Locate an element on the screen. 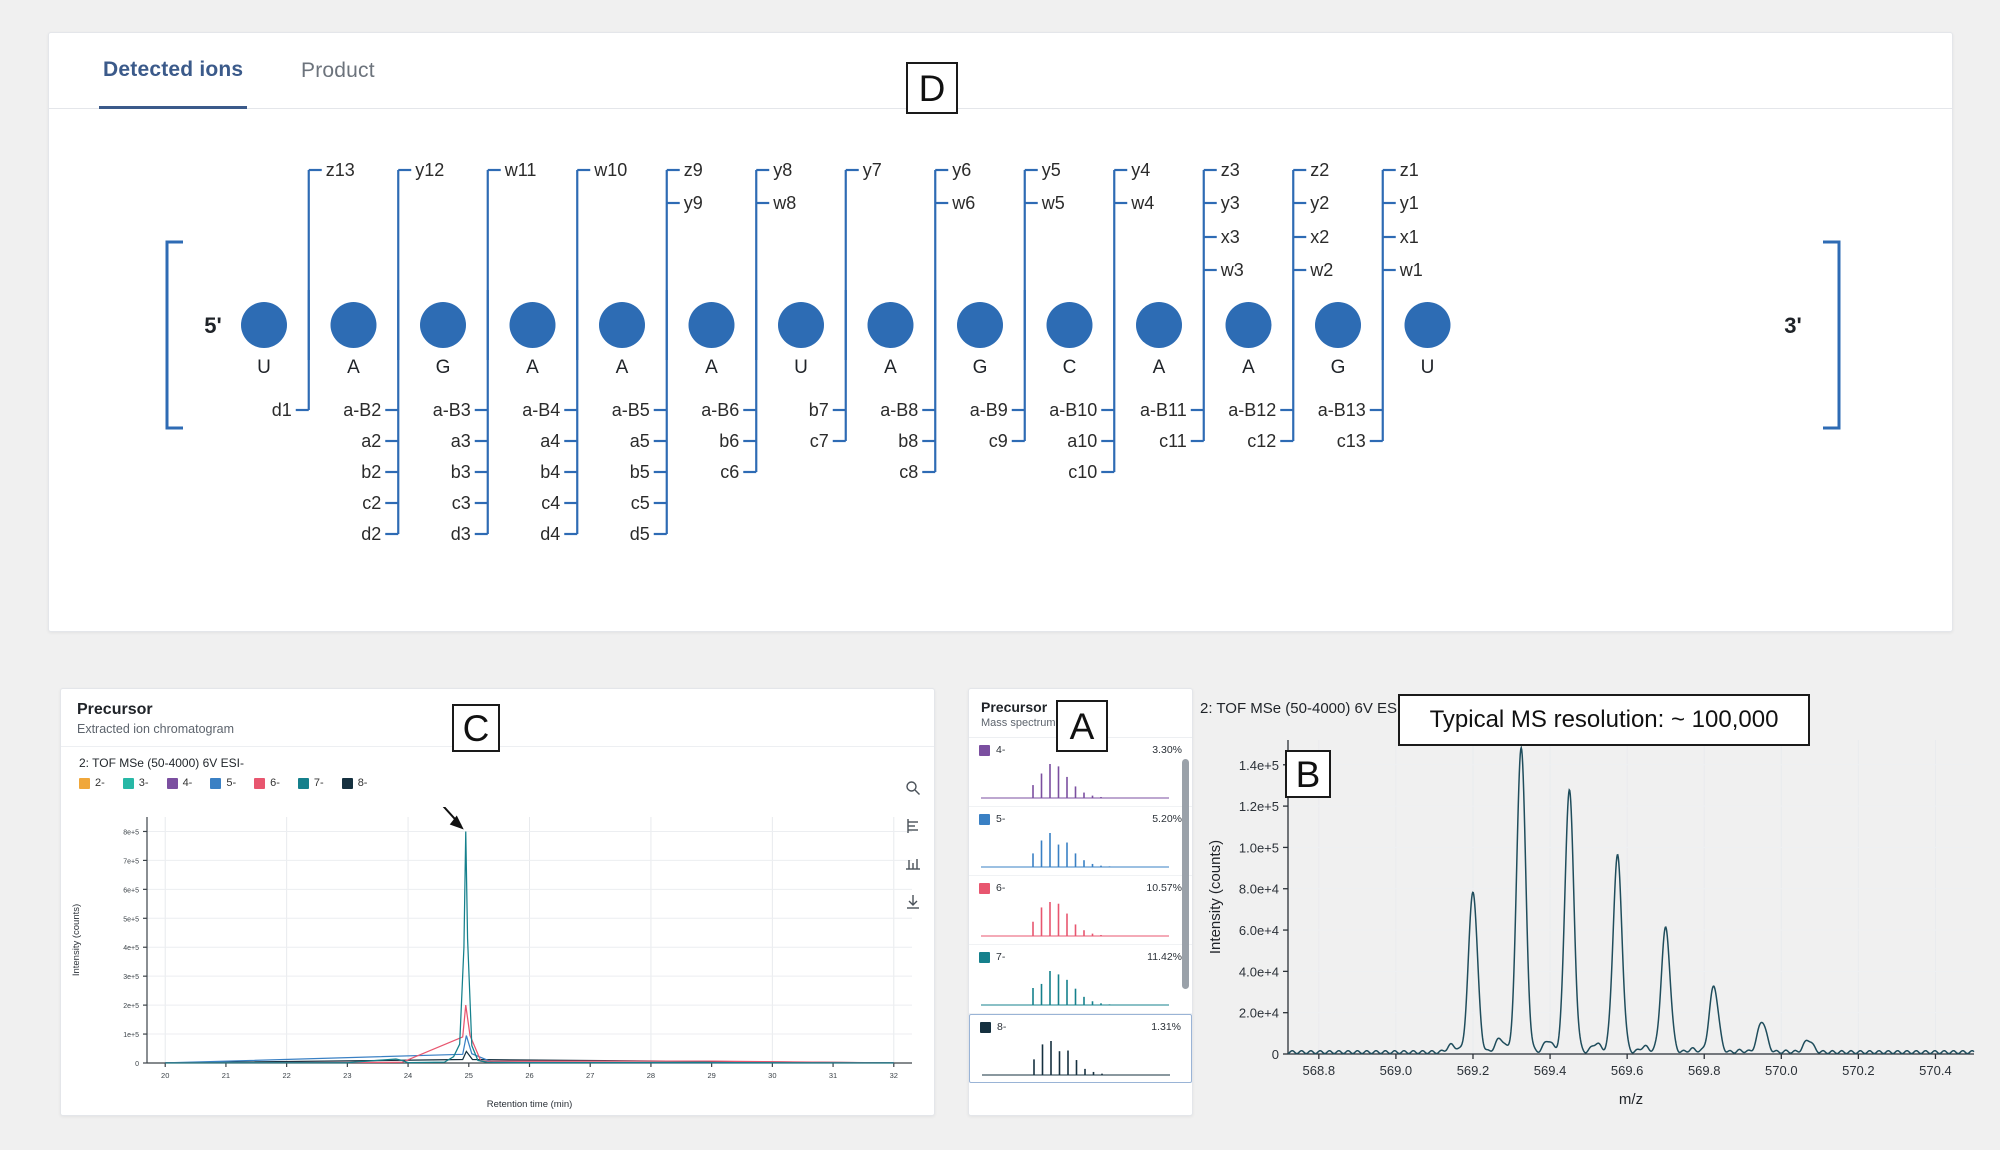 The height and width of the screenshot is (1150, 2000). charge-state-label: 8- is located at coordinates (1002, 1027).